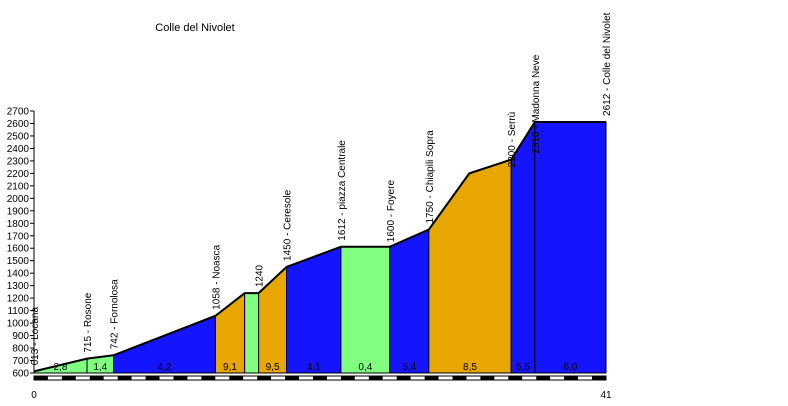 The image size is (788, 406). I want to click on y-tick-label: 1800, so click(18, 224).